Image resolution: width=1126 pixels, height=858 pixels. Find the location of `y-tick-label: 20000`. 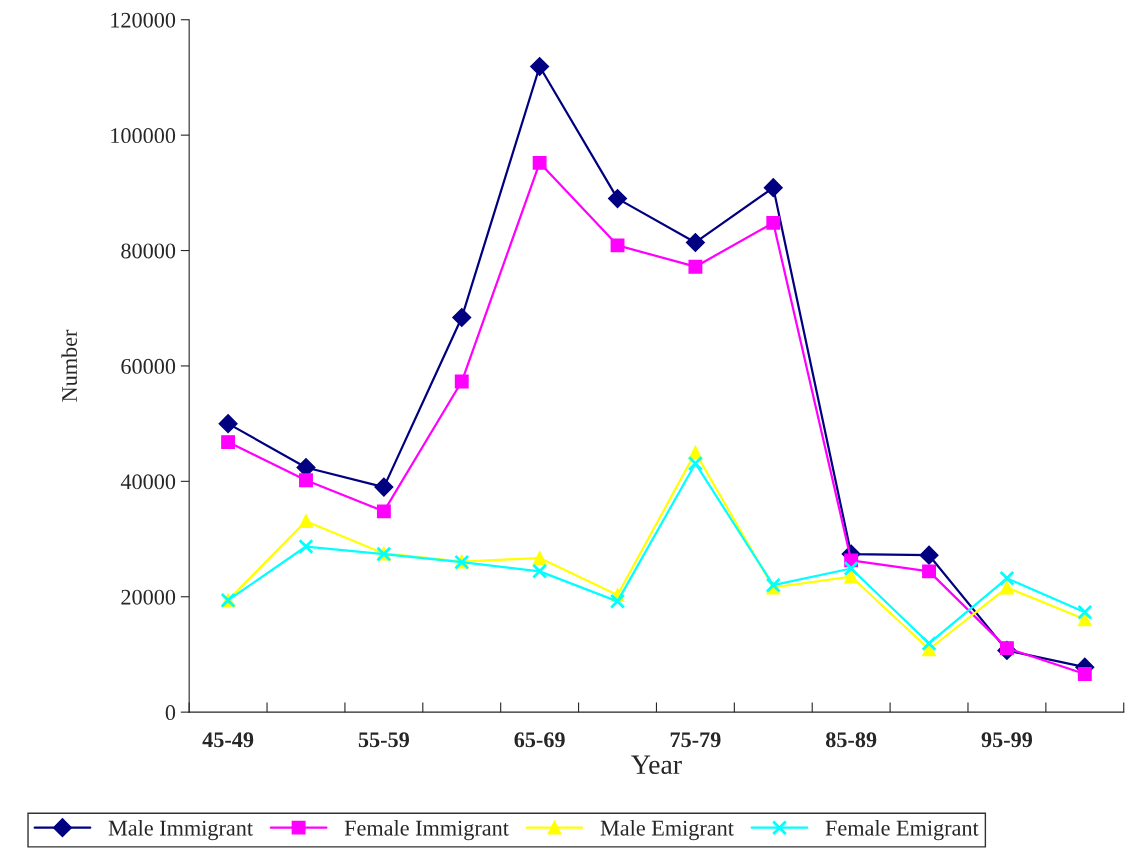

y-tick-label: 20000 is located at coordinates (148, 597).